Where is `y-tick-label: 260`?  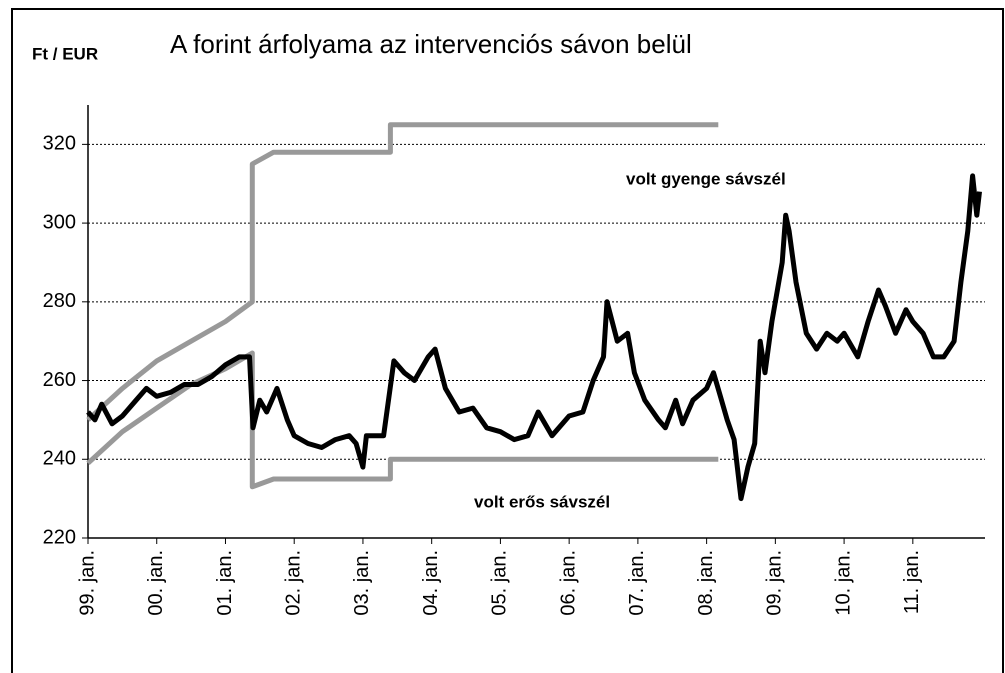
y-tick-label: 260 is located at coordinates (59, 380).